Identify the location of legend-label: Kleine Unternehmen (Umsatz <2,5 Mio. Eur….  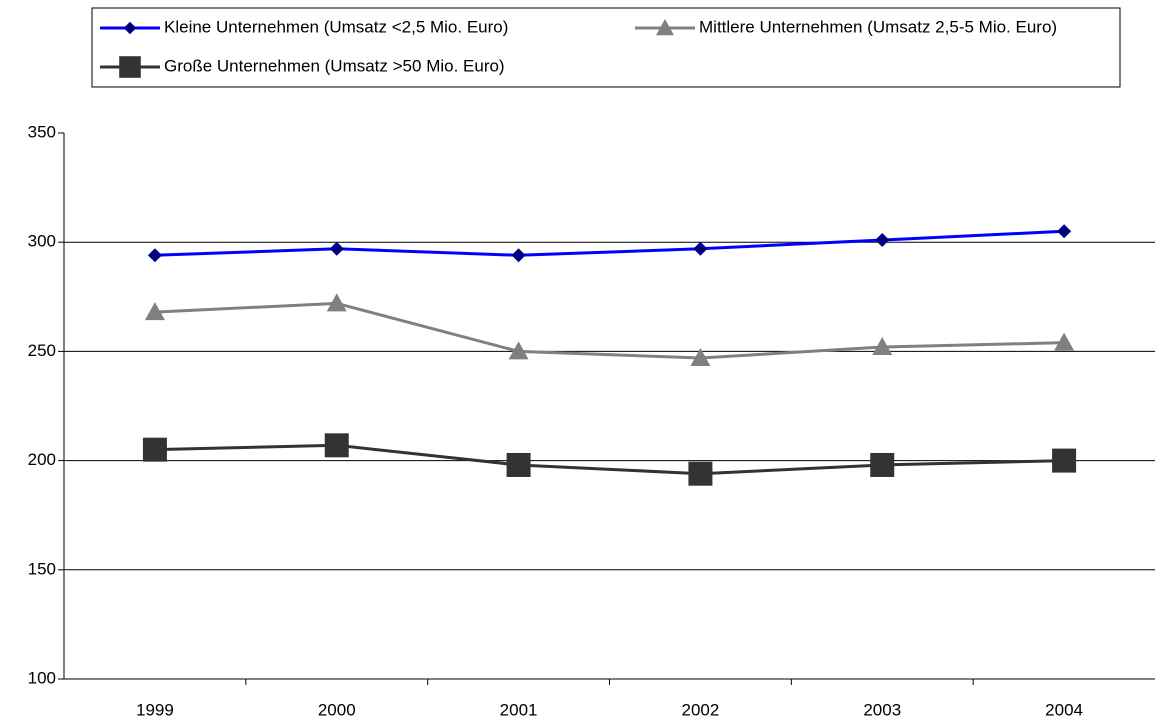
(336, 26).